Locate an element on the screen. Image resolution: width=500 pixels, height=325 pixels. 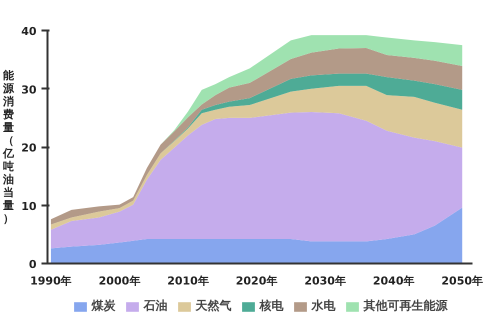
x-tick-label: 1990年 is located at coordinates (51, 281).